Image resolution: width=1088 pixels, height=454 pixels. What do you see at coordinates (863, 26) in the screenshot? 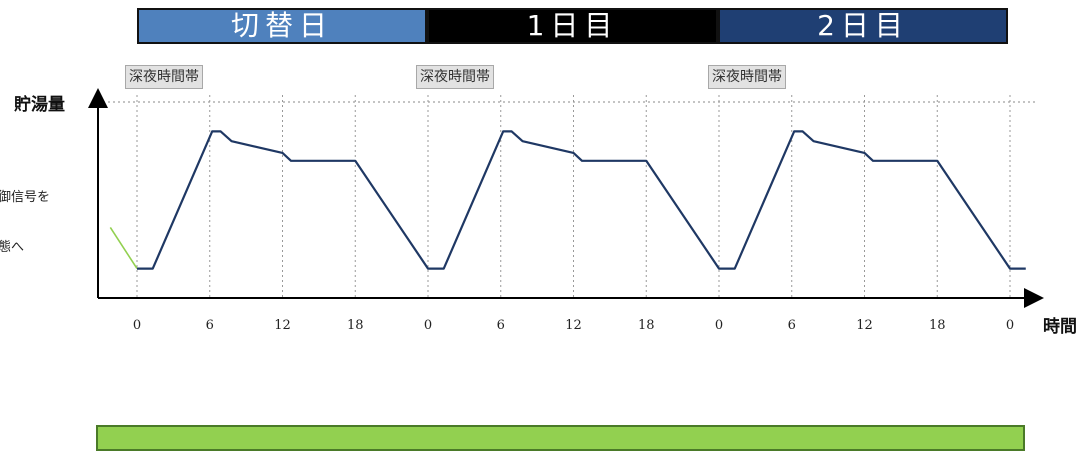
I see `day-bar-day-2: 2日目` at bounding box center [863, 26].